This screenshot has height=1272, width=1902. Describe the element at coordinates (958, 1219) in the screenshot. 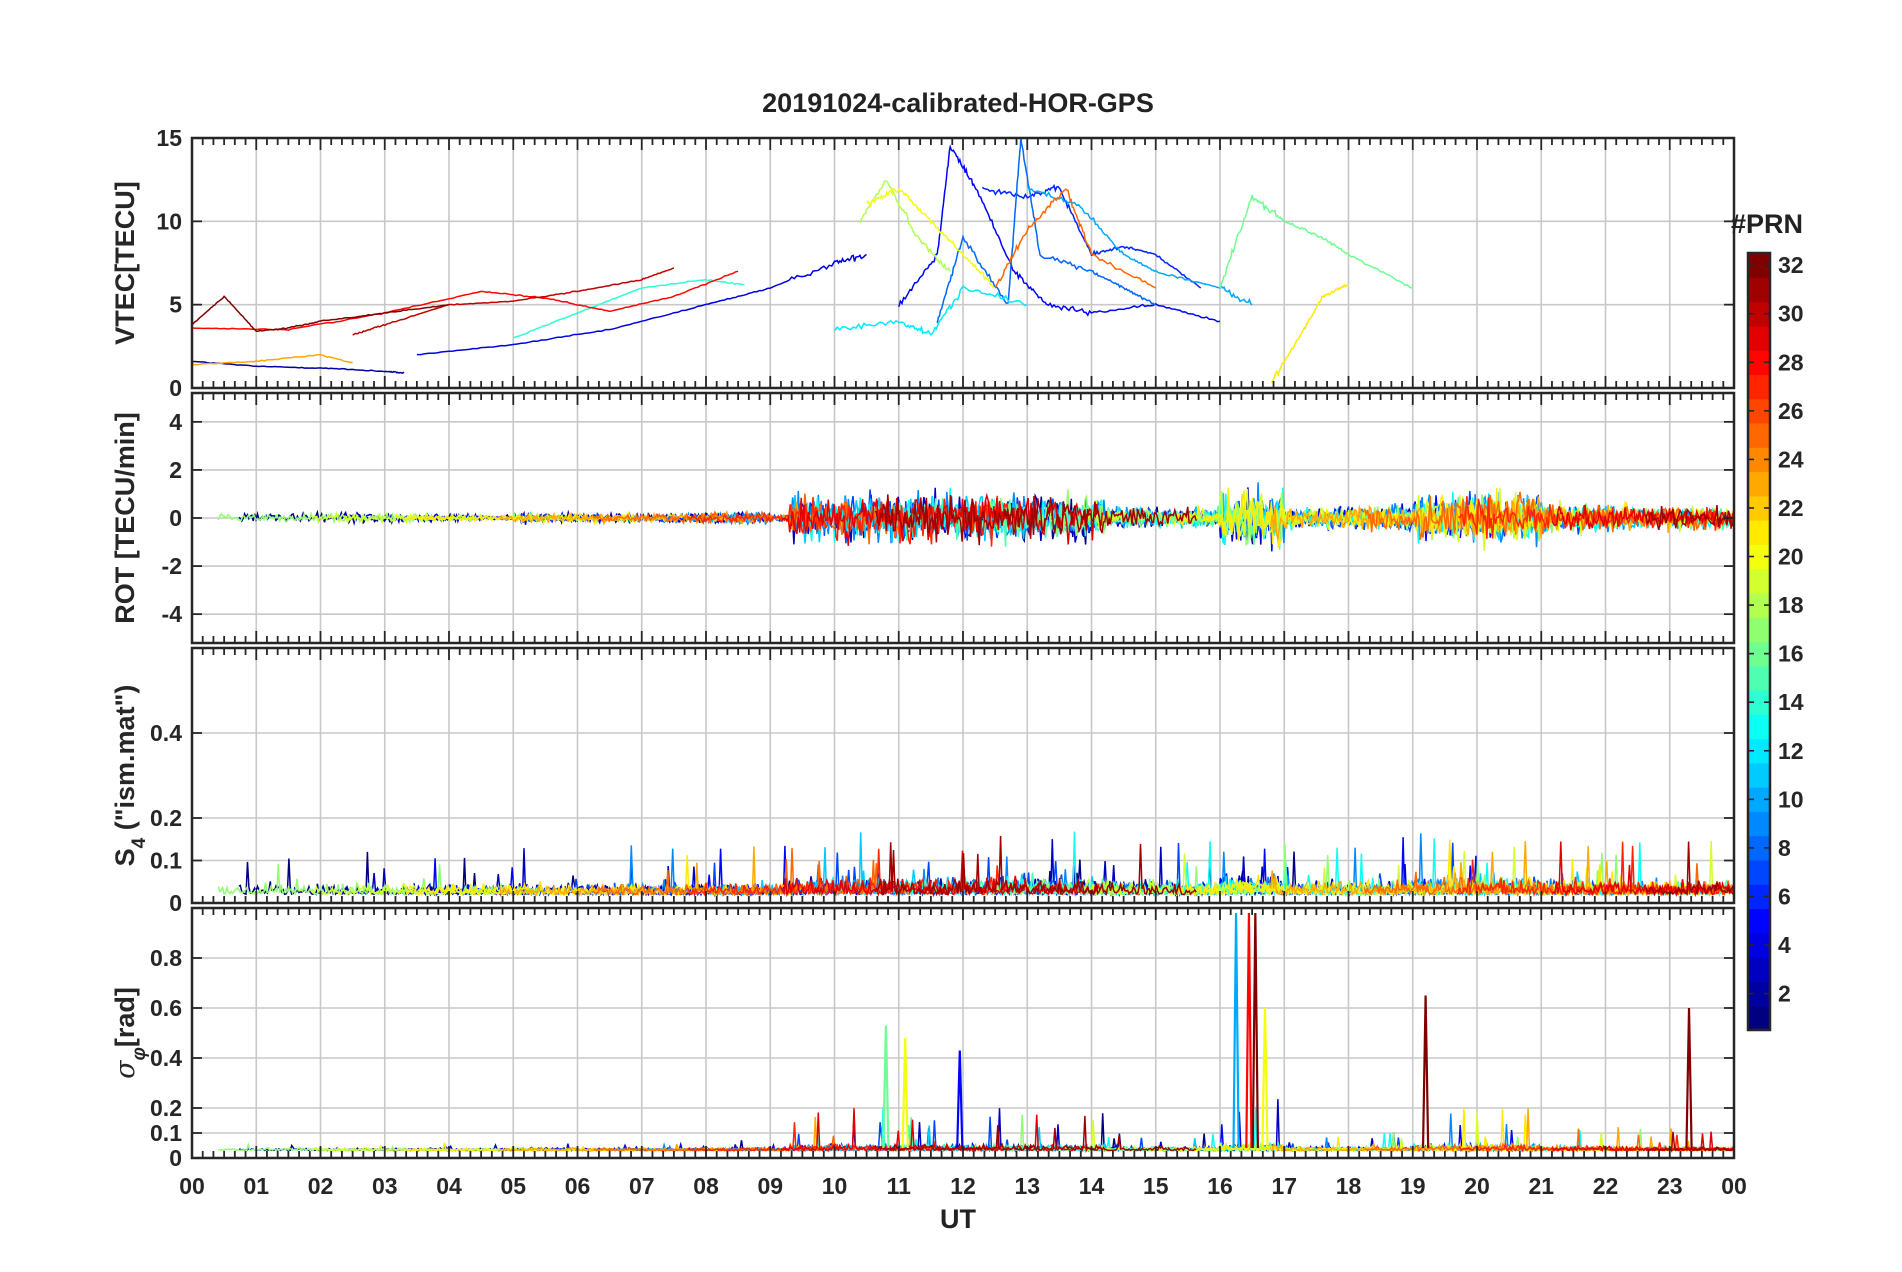

I see `x-axis-label: UT` at that location.